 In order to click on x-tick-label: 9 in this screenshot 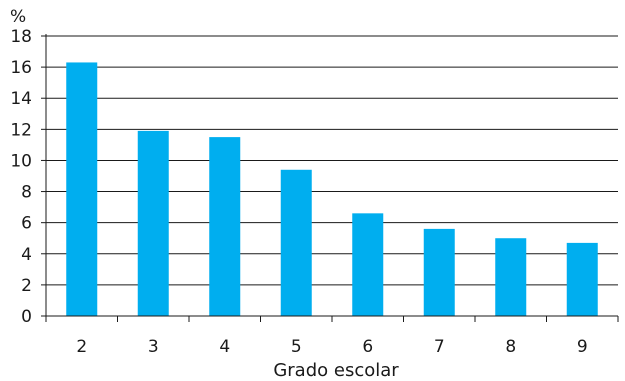, I will do `click(582, 347)`.